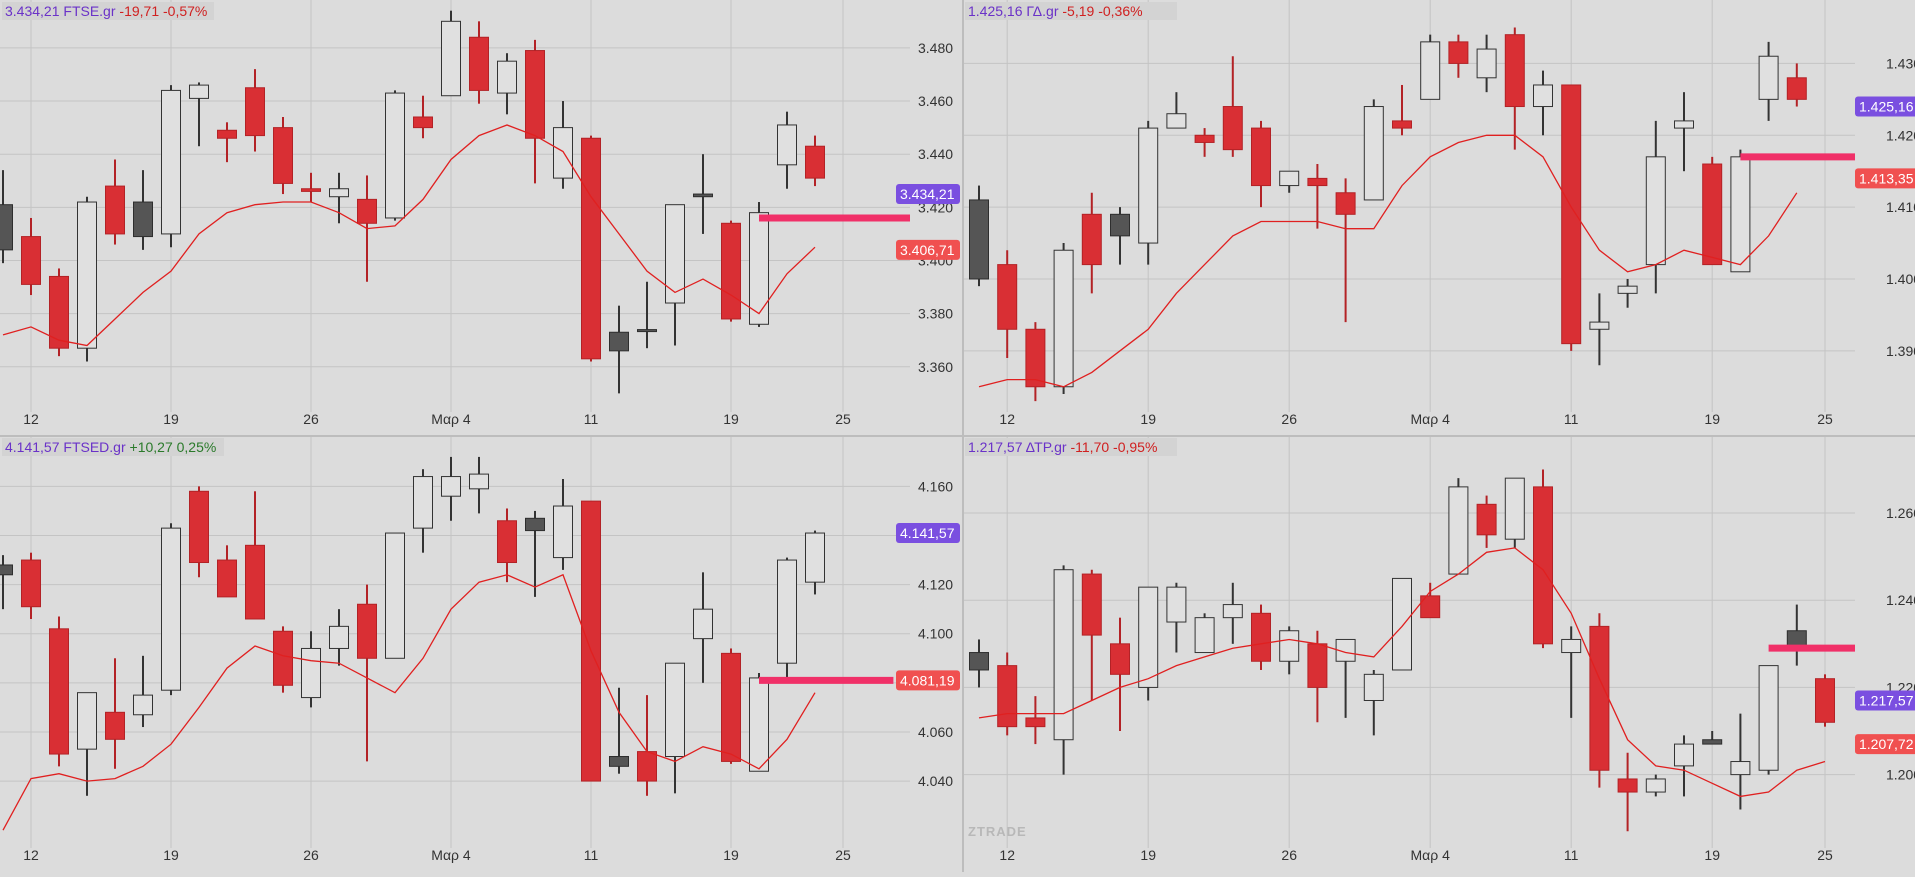 The width and height of the screenshot is (1915, 877). Describe the element at coordinates (935, 367) in the screenshot. I see `y-tick-label: 3.360` at that location.